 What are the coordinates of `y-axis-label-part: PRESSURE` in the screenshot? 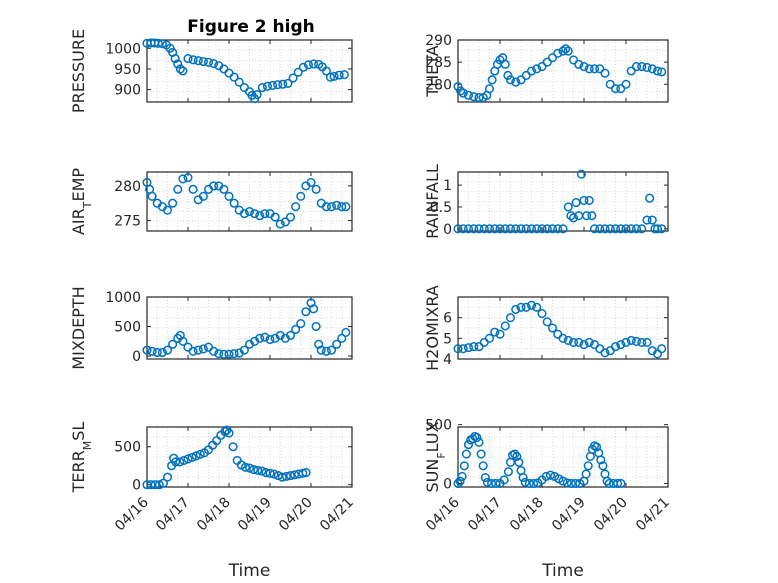 It's located at (78, 71).